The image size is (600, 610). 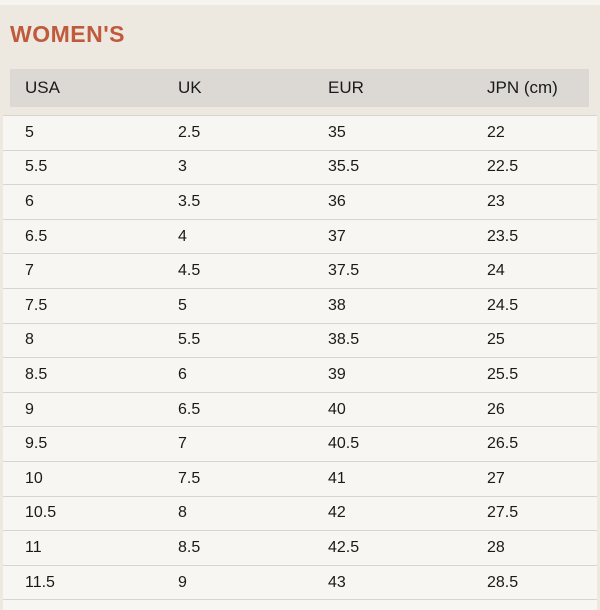 I want to click on table-row: 6.5 4 37 23.5, so click(x=300, y=237).